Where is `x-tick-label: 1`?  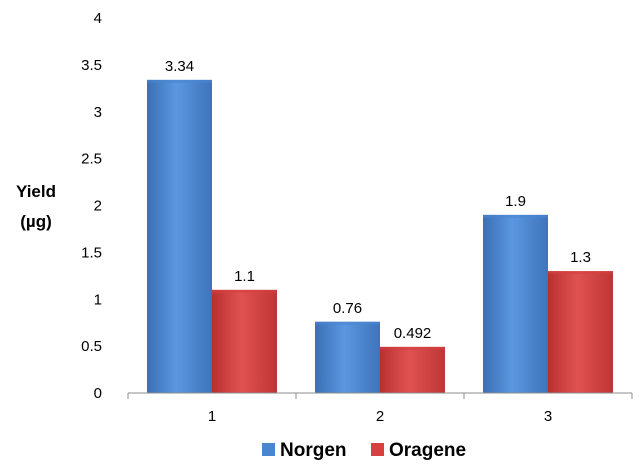
x-tick-label: 1 is located at coordinates (212, 416).